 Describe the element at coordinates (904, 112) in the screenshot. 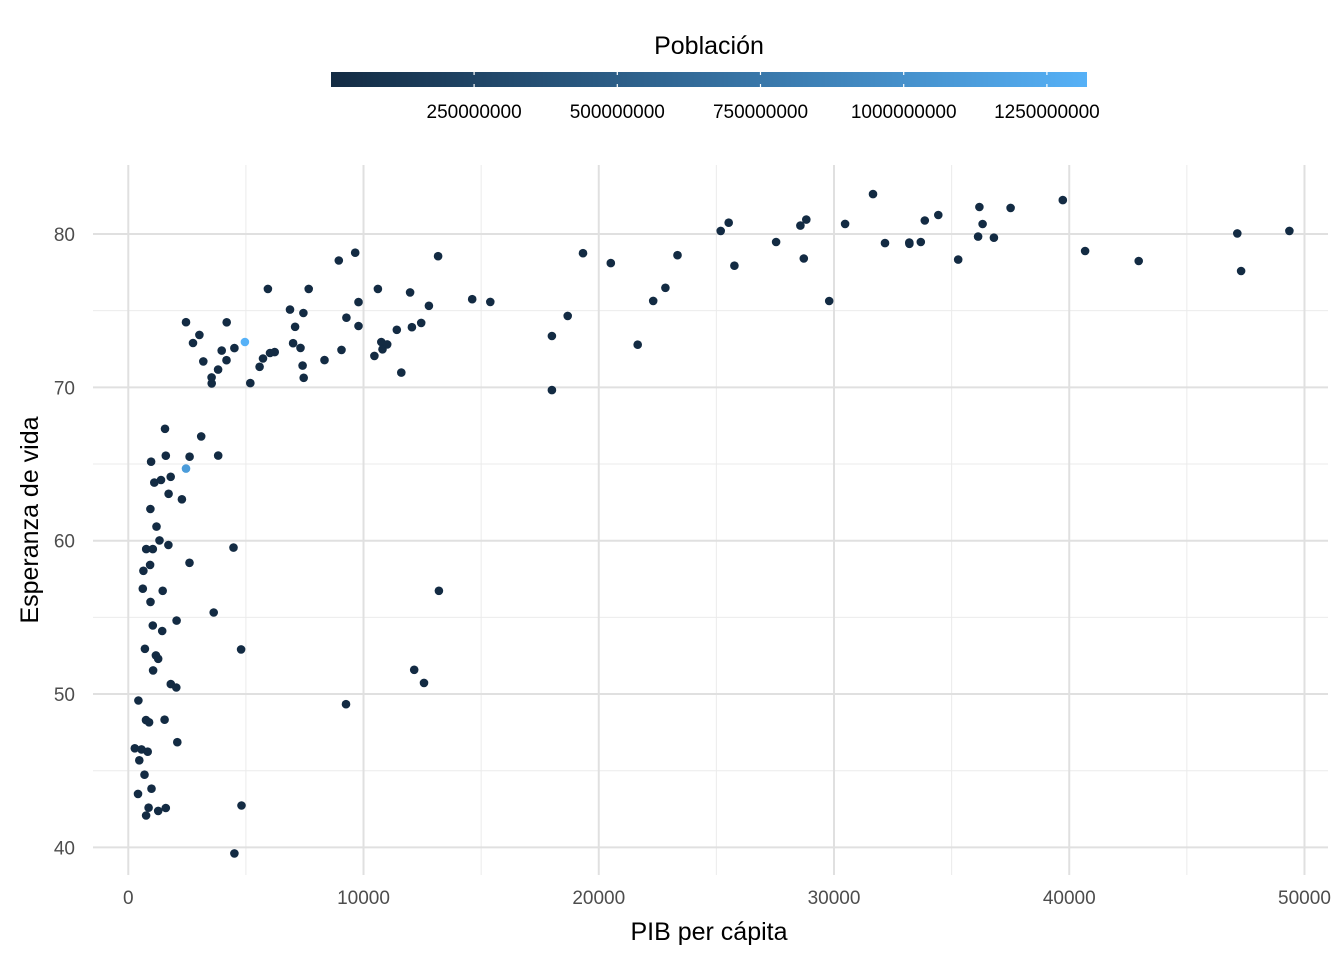

I see `legend-tick-label: 1000000000` at that location.